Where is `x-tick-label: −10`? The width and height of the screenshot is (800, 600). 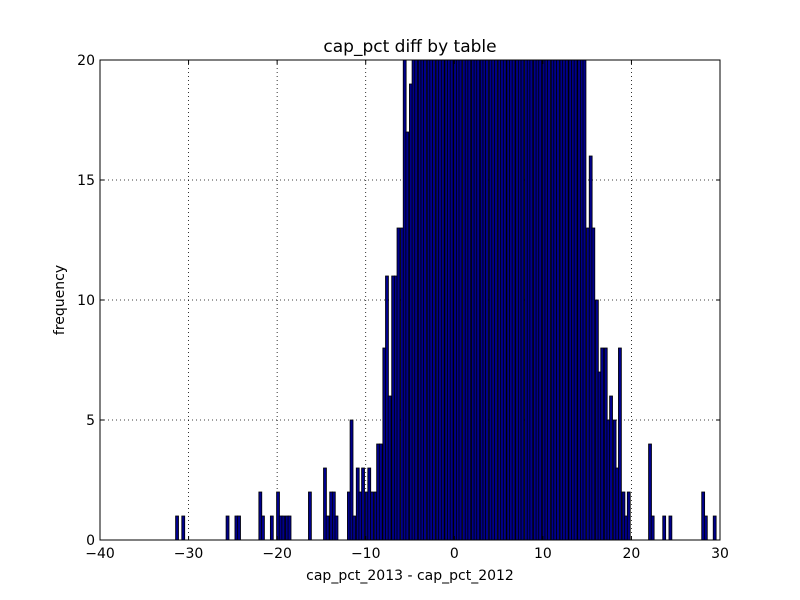 x-tick-label: −10 is located at coordinates (366, 554).